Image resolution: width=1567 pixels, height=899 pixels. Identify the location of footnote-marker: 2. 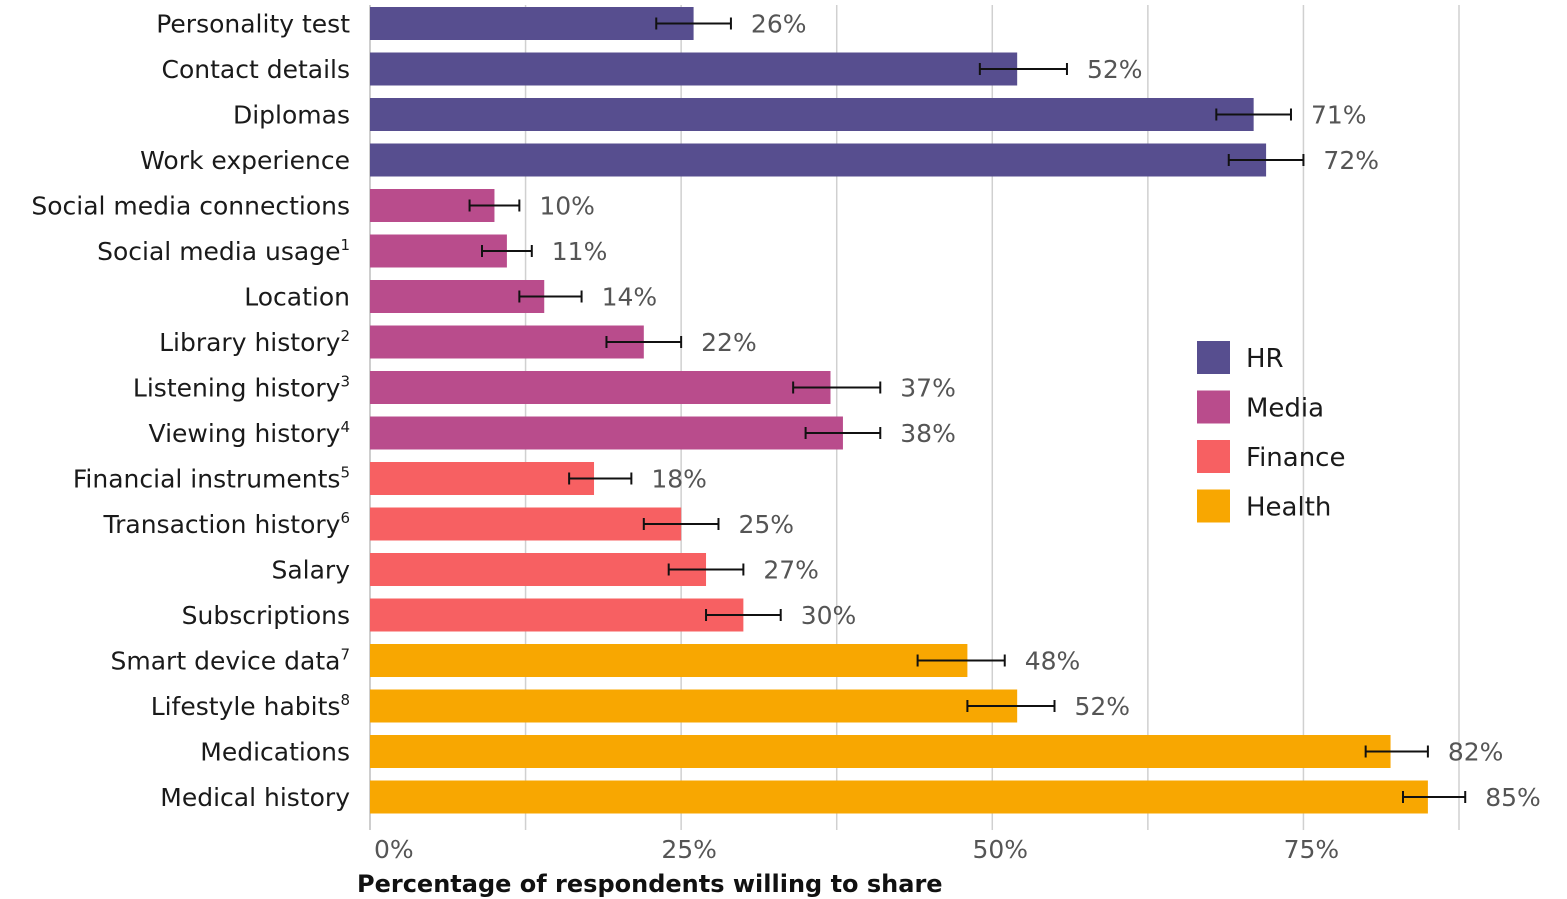
(345, 336).